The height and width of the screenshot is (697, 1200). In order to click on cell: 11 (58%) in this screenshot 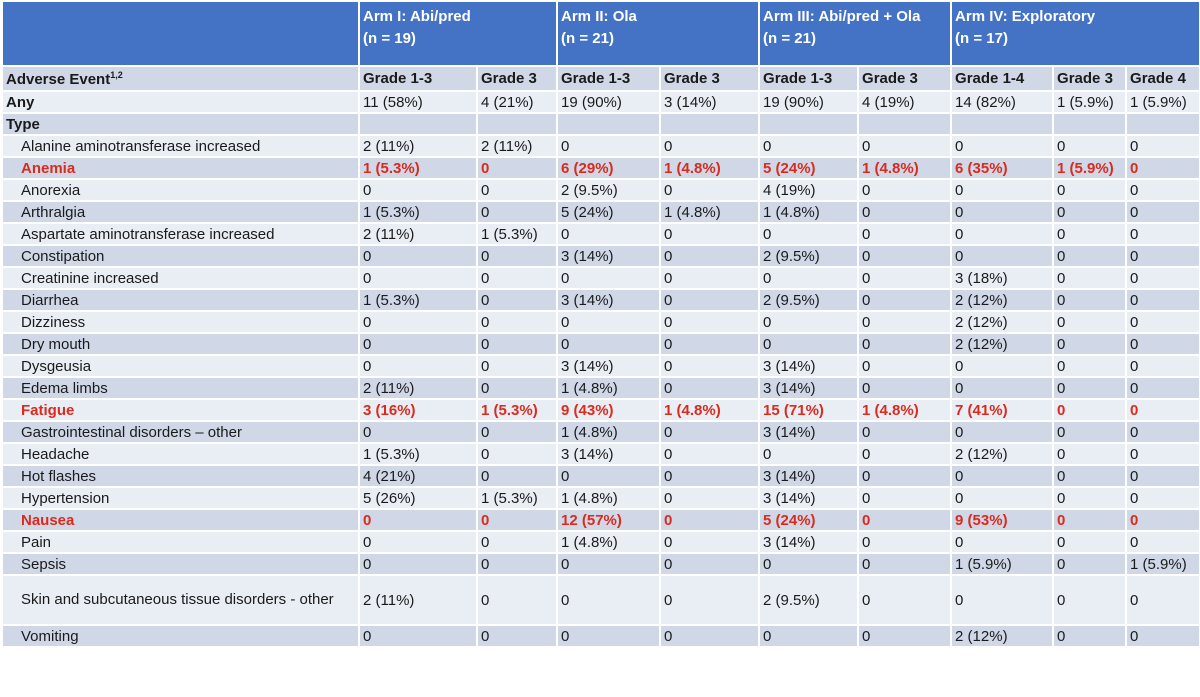, I will do `click(418, 102)`.